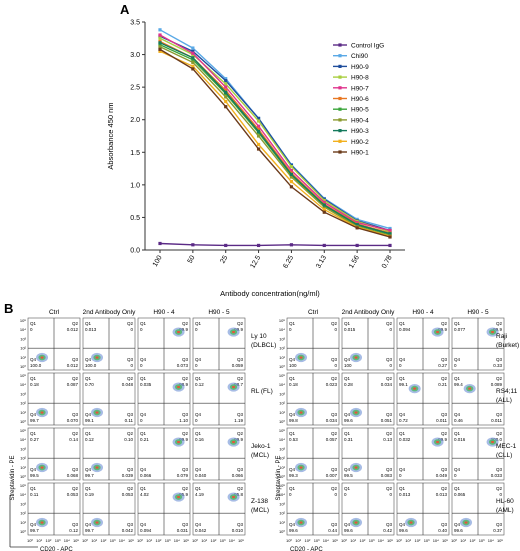 This screenshot has height=551, width=520. I want to click on q4-value: 99.6, so click(348, 530).